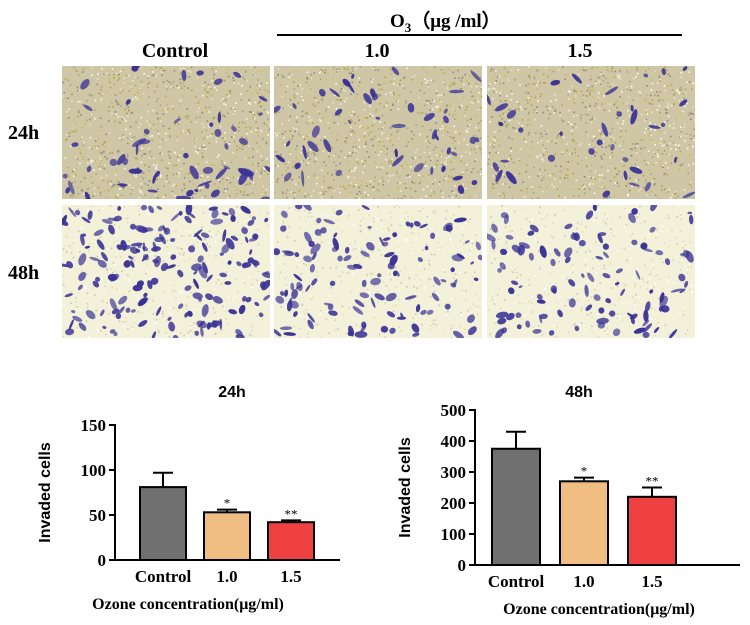 This screenshot has height=625, width=750. What do you see at coordinates (397, 21) in the screenshot?
I see `o3-symbol: O` at bounding box center [397, 21].